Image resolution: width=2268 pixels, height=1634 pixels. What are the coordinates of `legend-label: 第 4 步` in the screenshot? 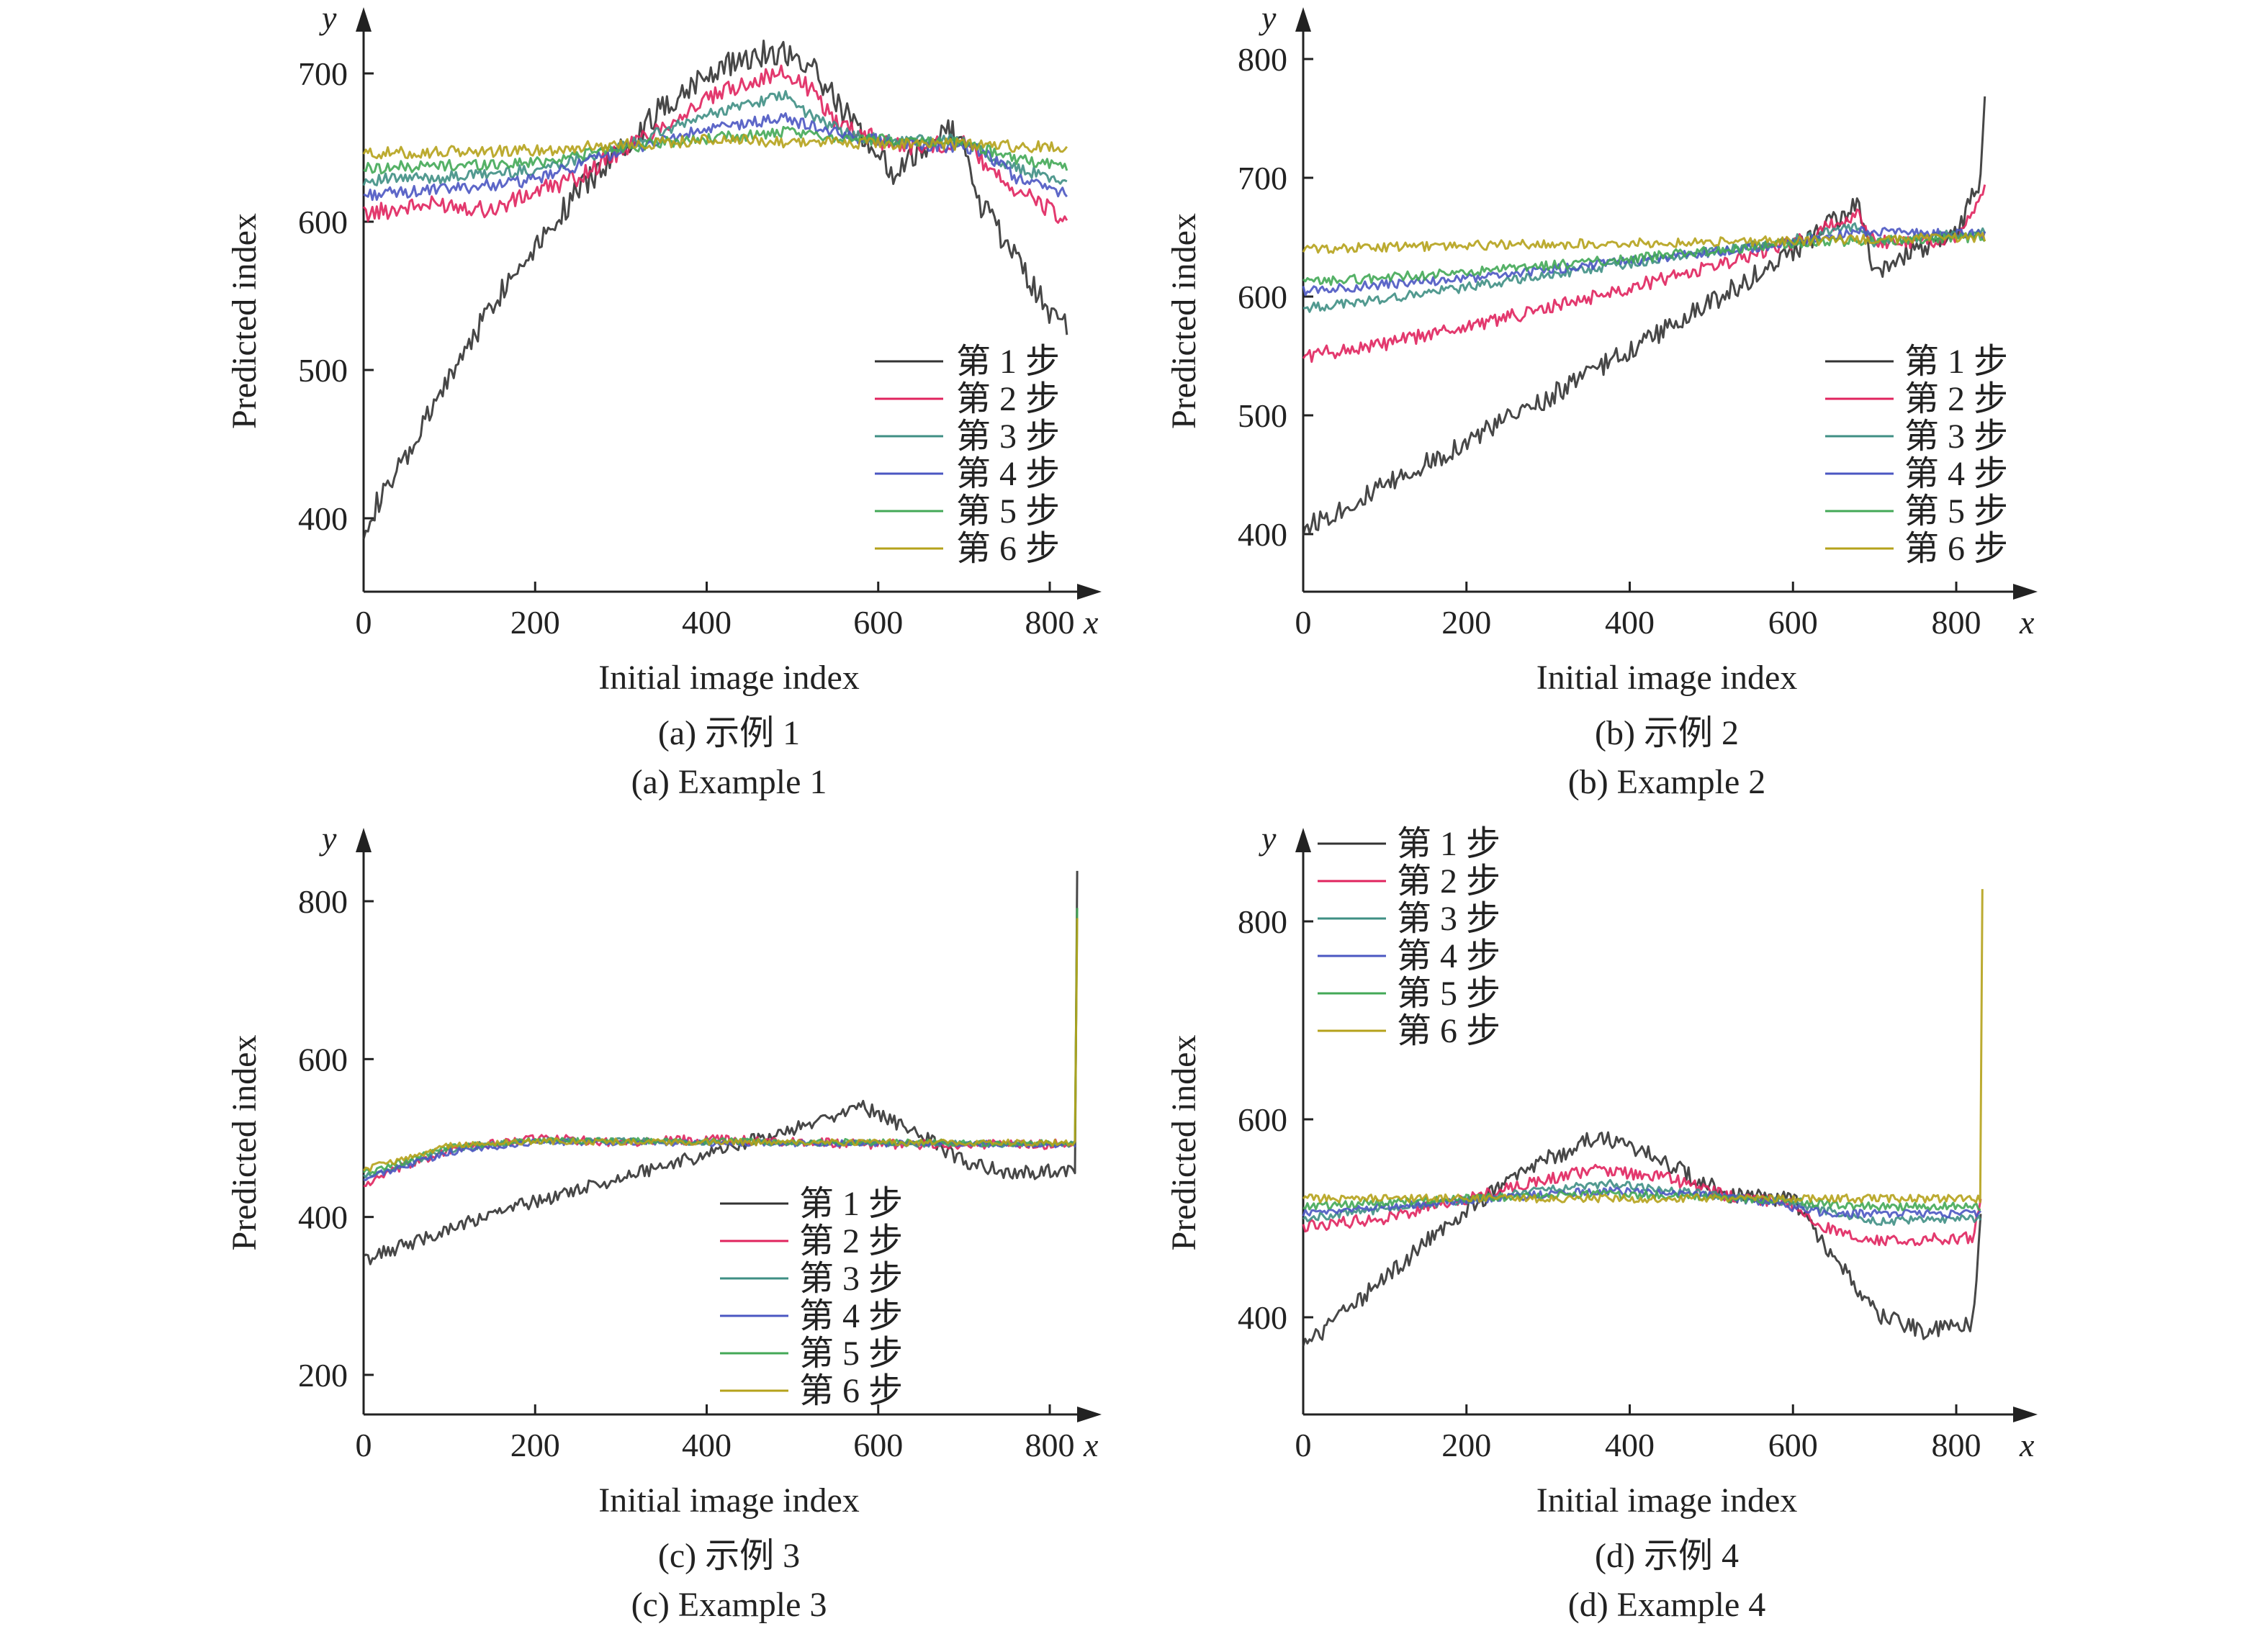 It's located at (1448, 956).